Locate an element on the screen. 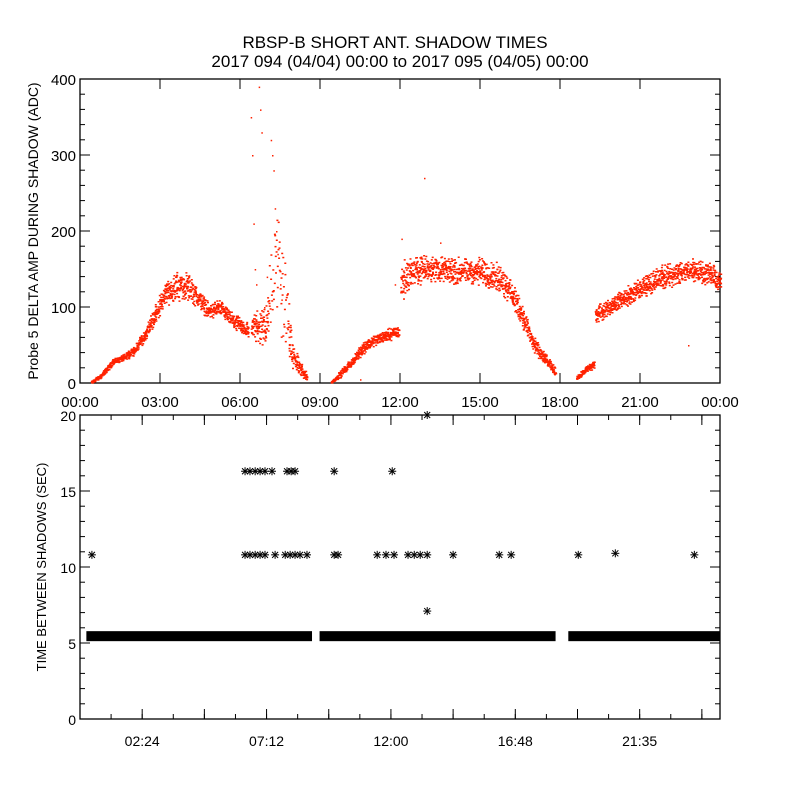 This screenshot has width=800, height=805. x-tick-label: 03:00 is located at coordinates (160, 402).